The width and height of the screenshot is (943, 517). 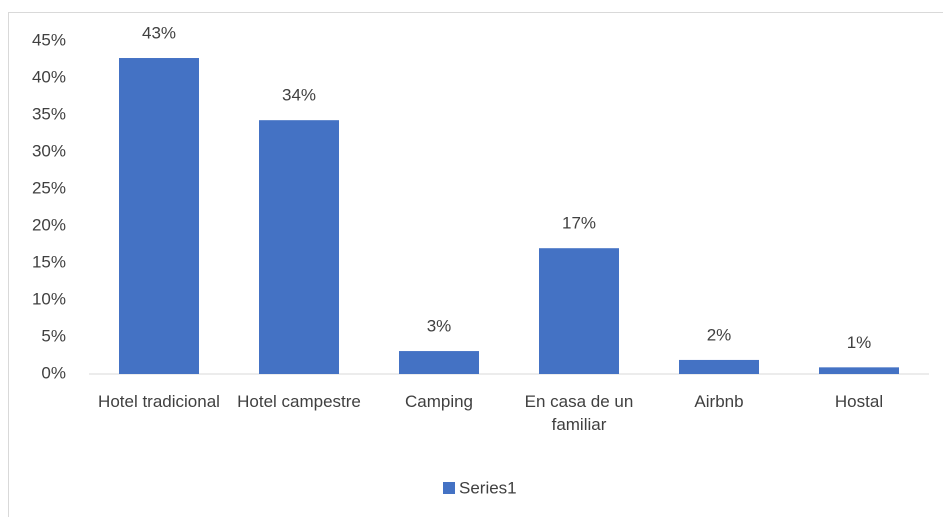 I want to click on data-label: 3%, so click(x=439, y=326).